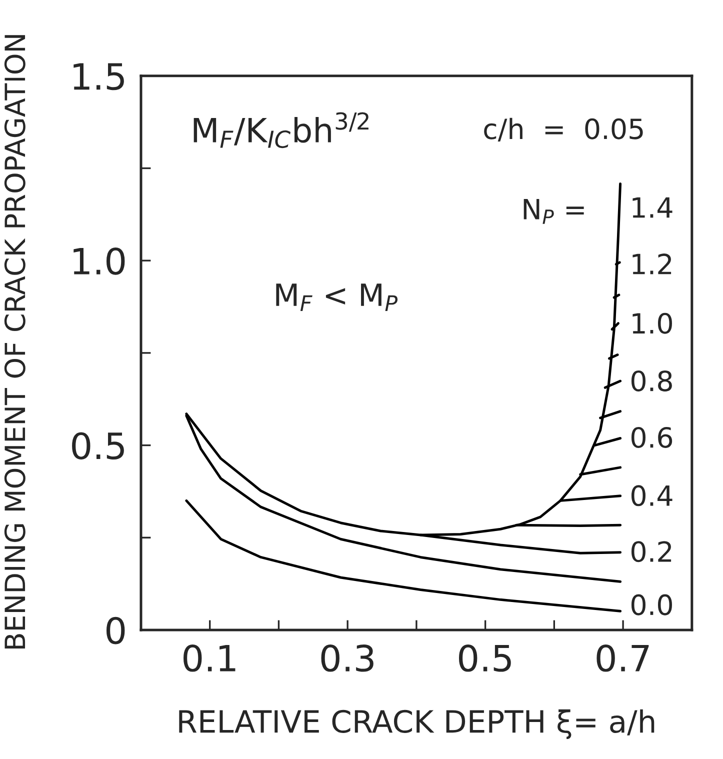 The height and width of the screenshot is (759, 723). Describe the element at coordinates (99, 261) in the screenshot. I see `y-tick-label: 1.0` at that location.